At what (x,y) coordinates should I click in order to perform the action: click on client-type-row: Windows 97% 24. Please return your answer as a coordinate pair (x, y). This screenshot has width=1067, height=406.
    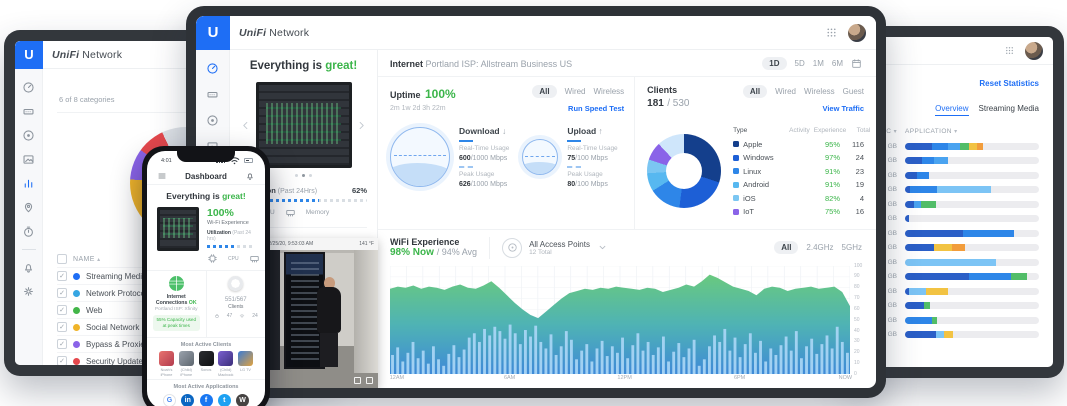
    Looking at the image, I should click on (798, 158).